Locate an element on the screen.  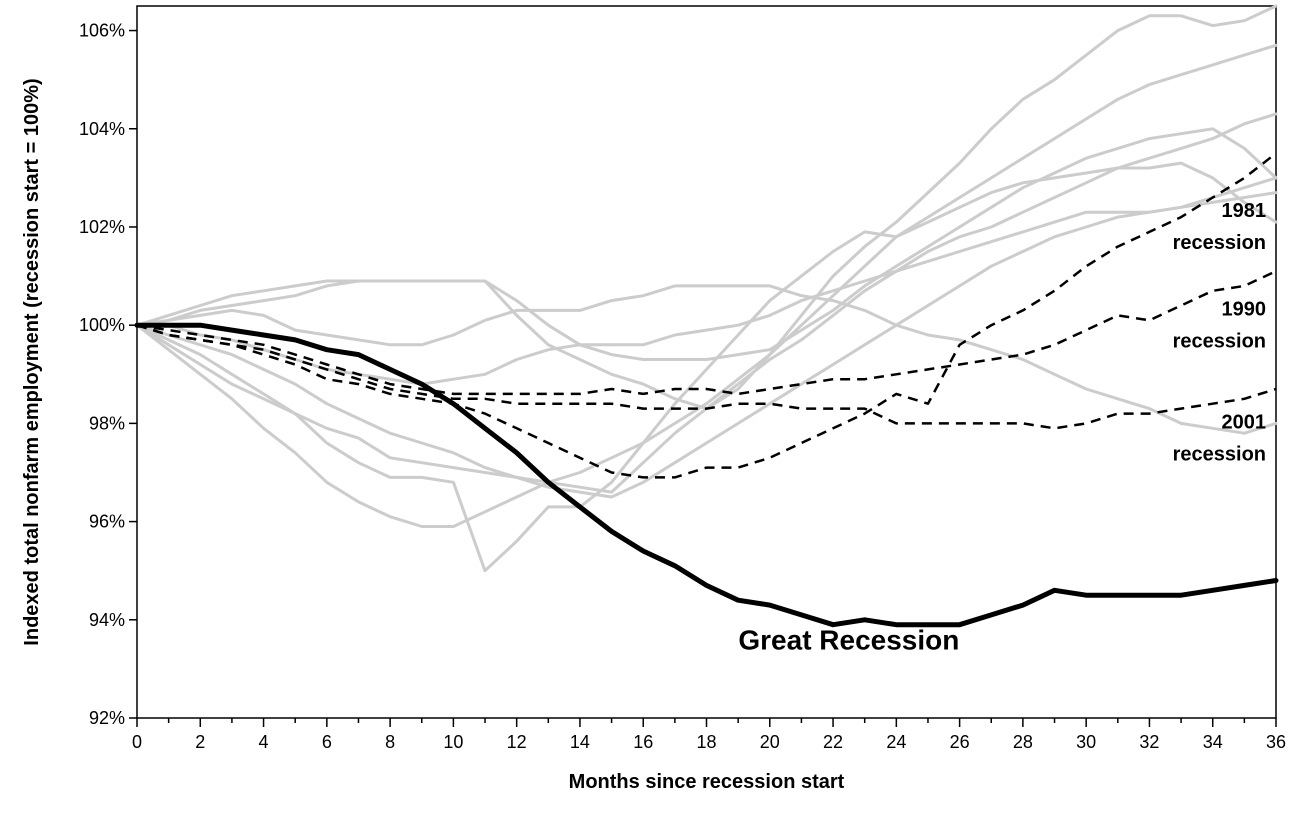
x-tick-label: 30 is located at coordinates (1086, 742).